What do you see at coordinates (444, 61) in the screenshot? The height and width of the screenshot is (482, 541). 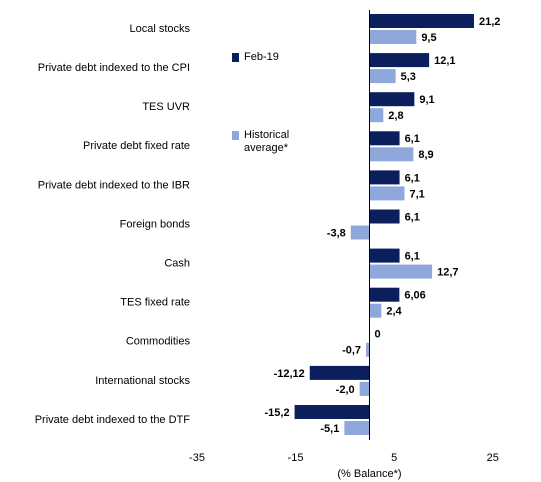 I see `value-label: 12,1` at bounding box center [444, 61].